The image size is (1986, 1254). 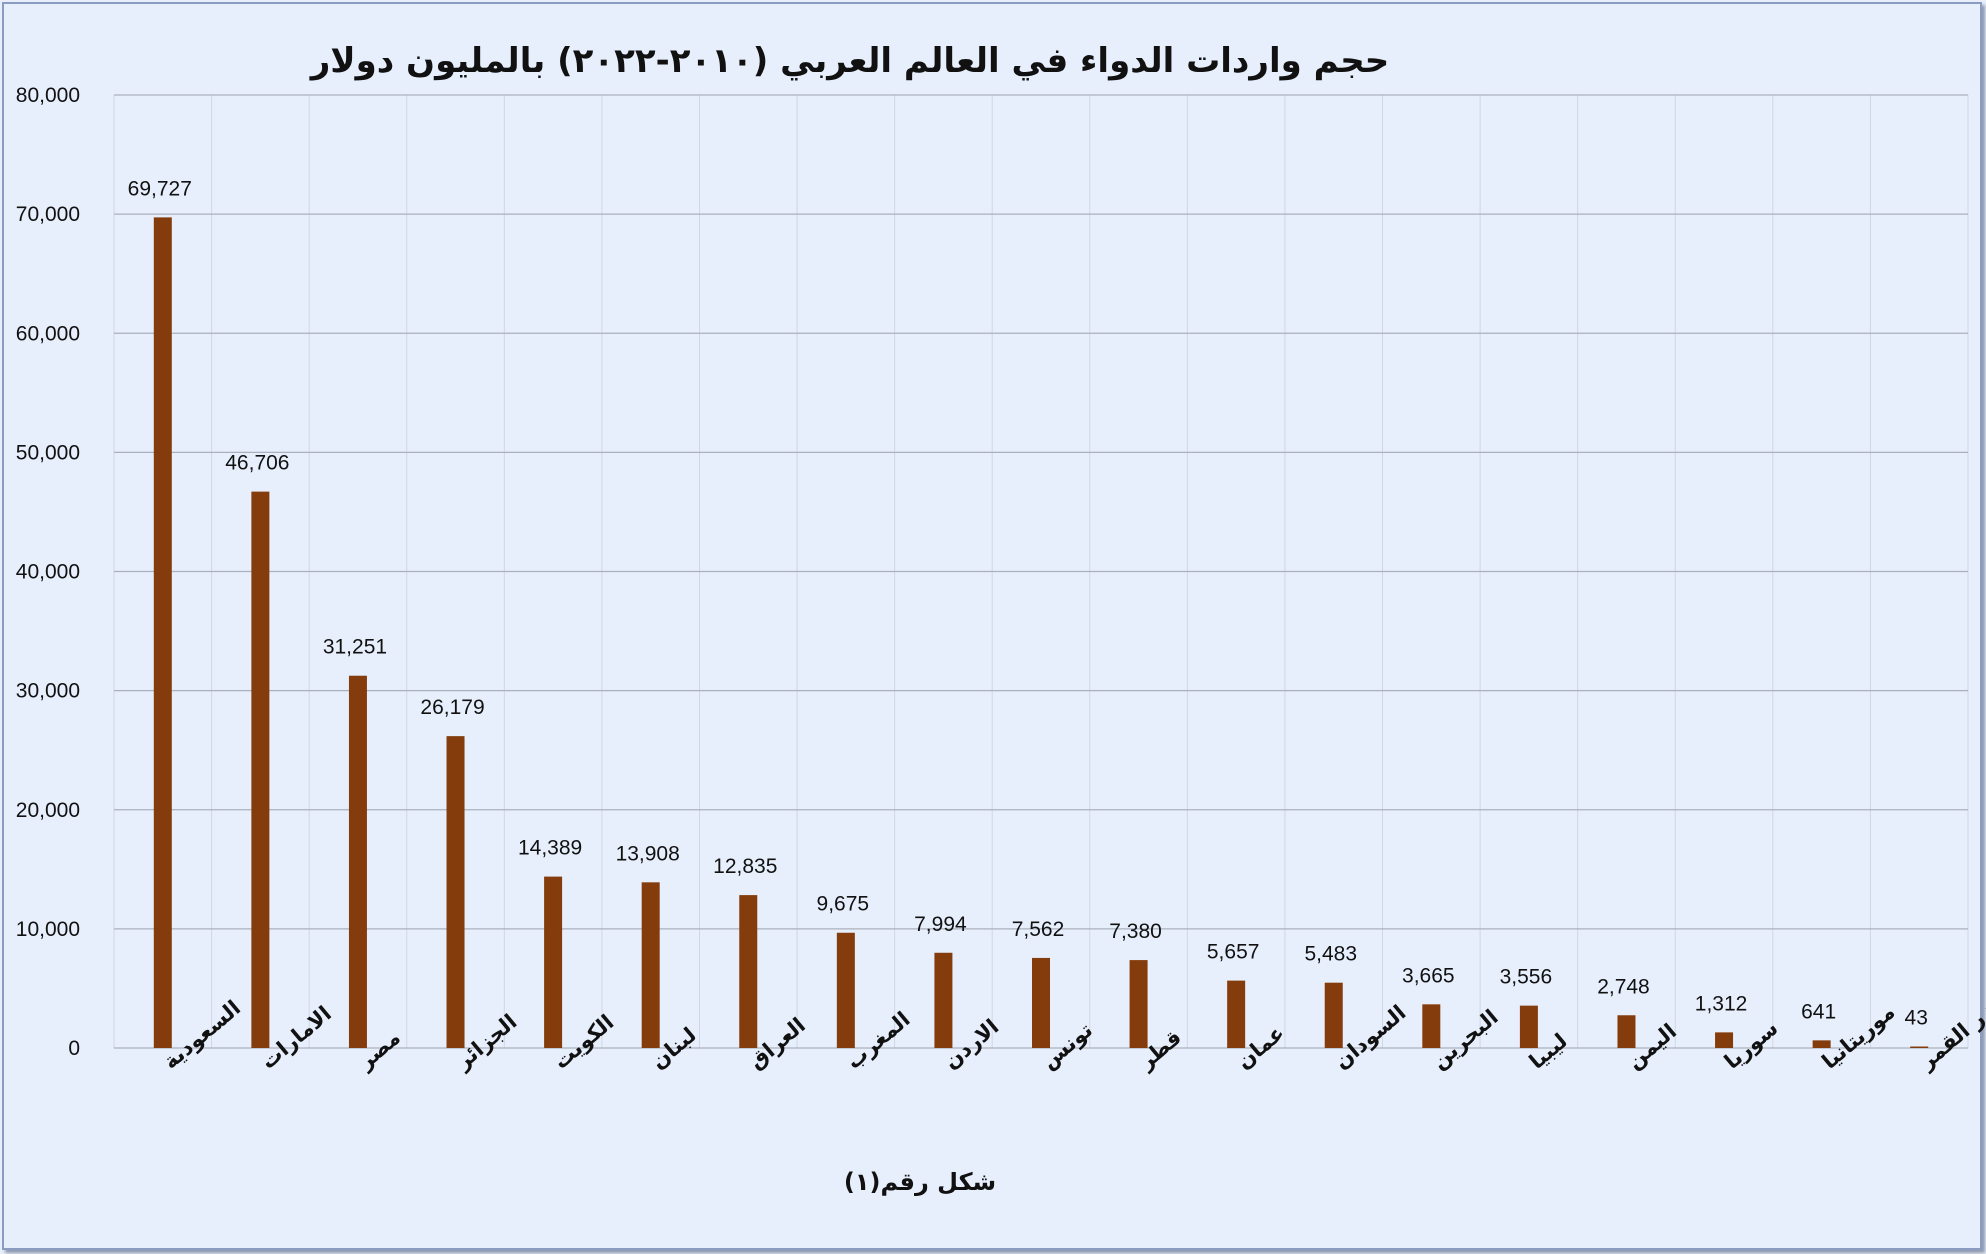 I want to click on data-label: 69,727, so click(x=160, y=188).